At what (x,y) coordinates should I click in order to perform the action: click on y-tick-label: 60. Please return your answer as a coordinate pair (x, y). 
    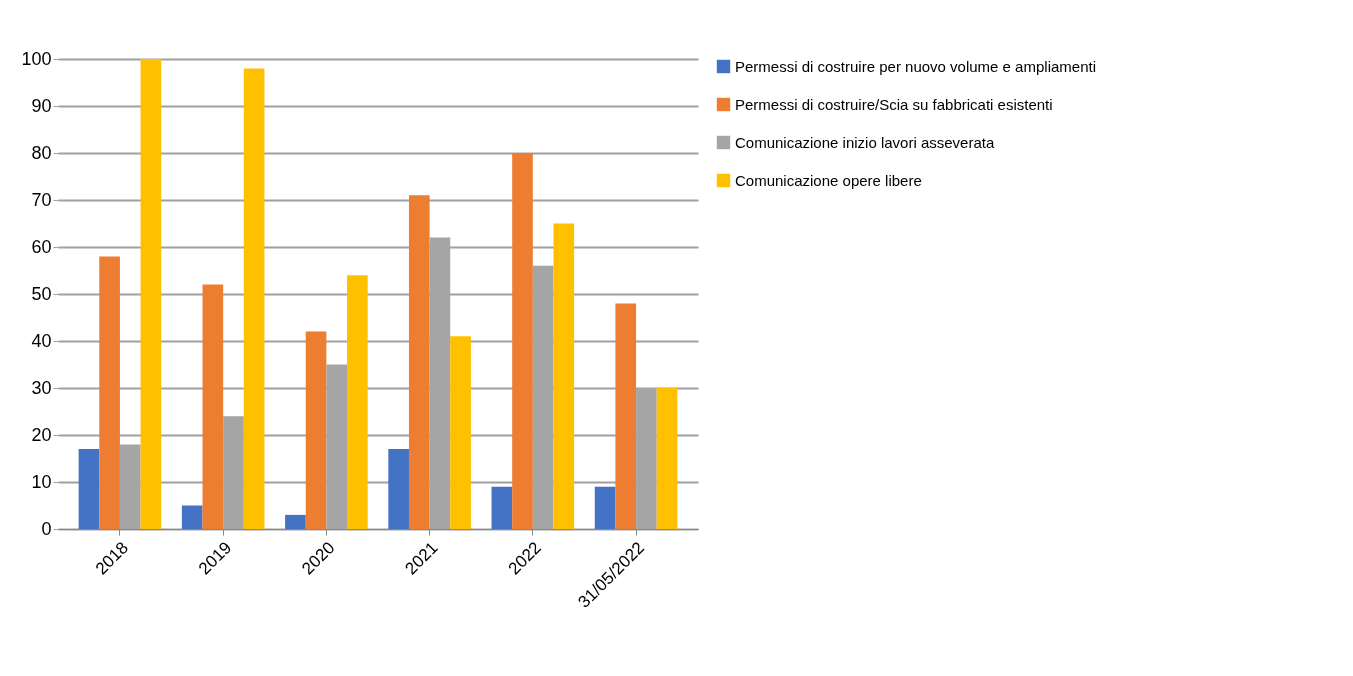
    Looking at the image, I should click on (41, 246).